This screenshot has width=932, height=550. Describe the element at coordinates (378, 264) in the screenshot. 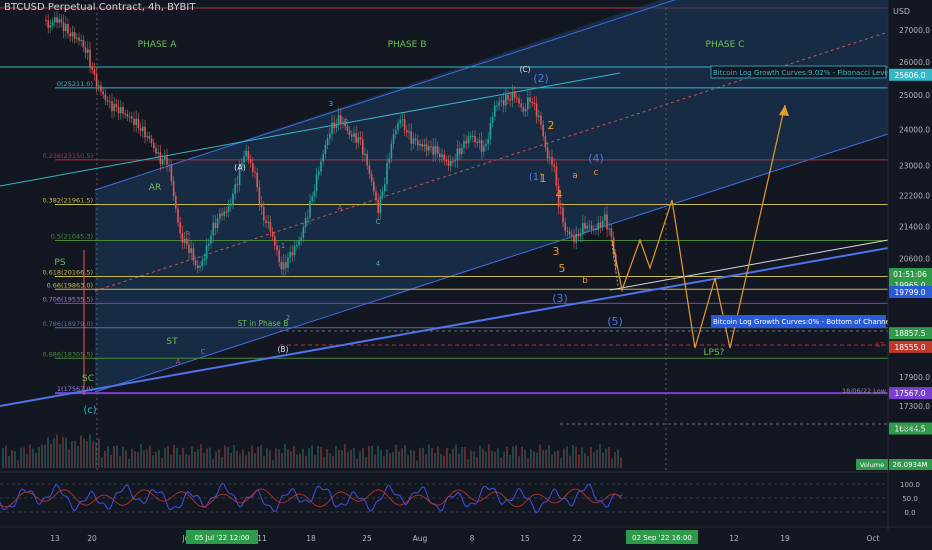

I see `minor-wave-label: 4` at that location.